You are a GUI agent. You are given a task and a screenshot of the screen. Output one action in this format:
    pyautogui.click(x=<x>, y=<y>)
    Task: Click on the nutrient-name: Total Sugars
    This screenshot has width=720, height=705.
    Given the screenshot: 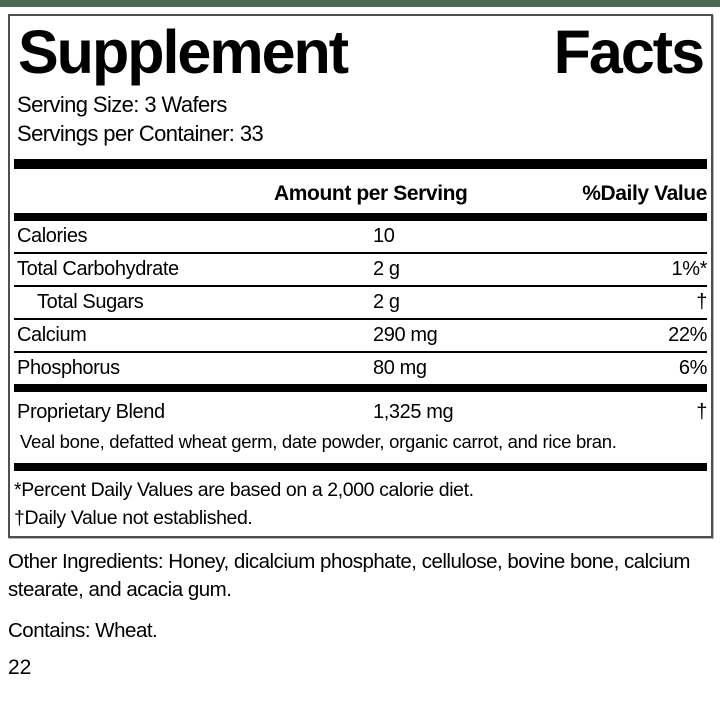 What is the action you would take?
    pyautogui.click(x=90, y=302)
    